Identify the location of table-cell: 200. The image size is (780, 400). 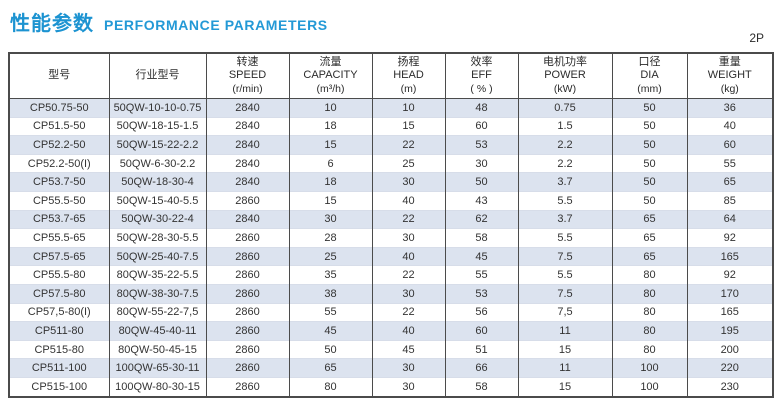
(730, 349).